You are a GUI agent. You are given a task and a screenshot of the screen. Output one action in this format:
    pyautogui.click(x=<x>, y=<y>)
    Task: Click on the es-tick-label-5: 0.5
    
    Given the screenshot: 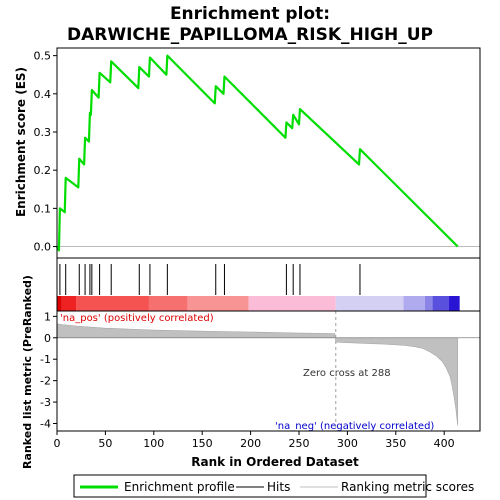 What is the action you would take?
    pyautogui.click(x=43, y=56)
    